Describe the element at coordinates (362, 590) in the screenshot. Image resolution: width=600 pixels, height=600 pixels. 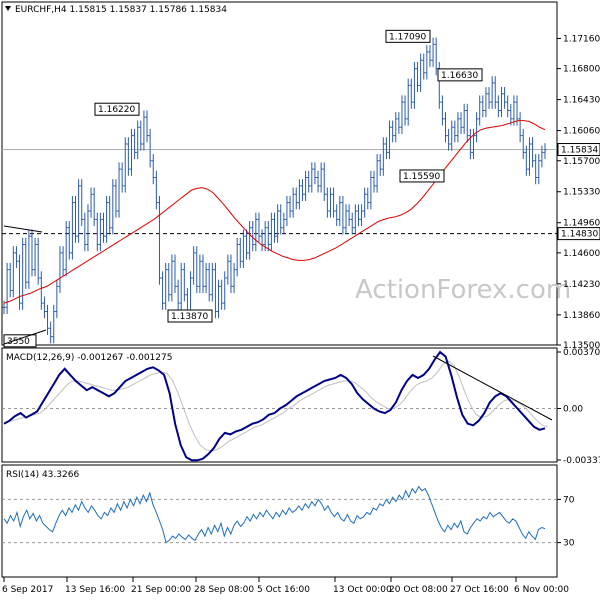
I see `x-tick-label: 13 Oct 00:00` at that location.